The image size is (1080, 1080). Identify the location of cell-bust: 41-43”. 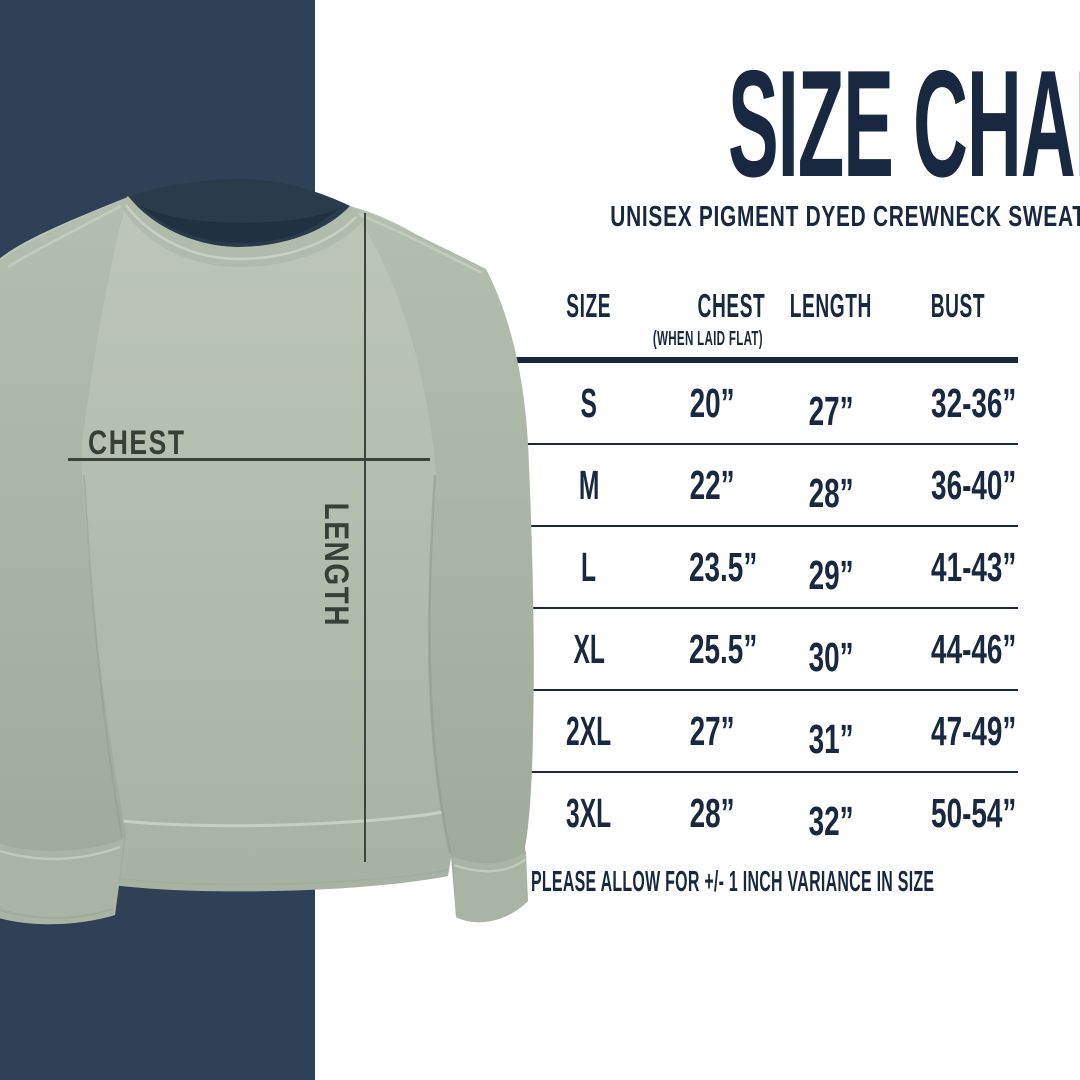
(974, 566).